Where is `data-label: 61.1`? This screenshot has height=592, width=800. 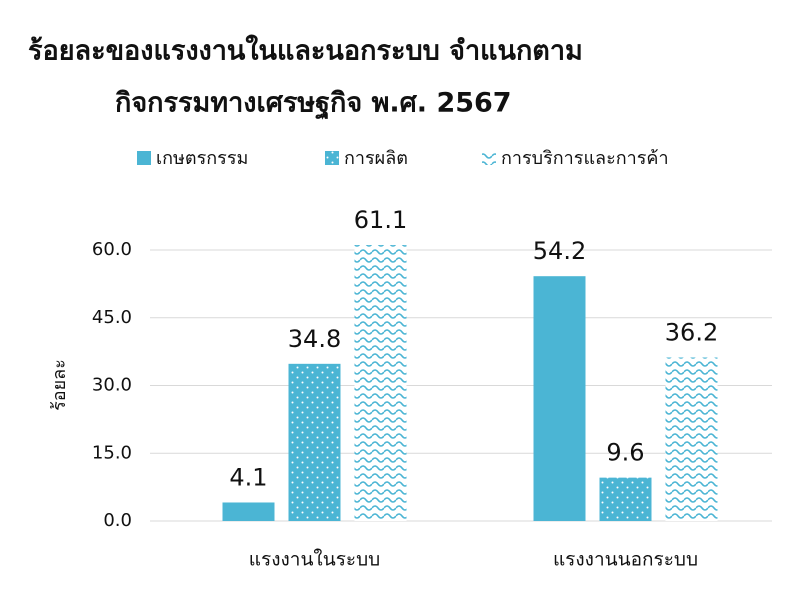
data-label: 61.1 is located at coordinates (380, 220).